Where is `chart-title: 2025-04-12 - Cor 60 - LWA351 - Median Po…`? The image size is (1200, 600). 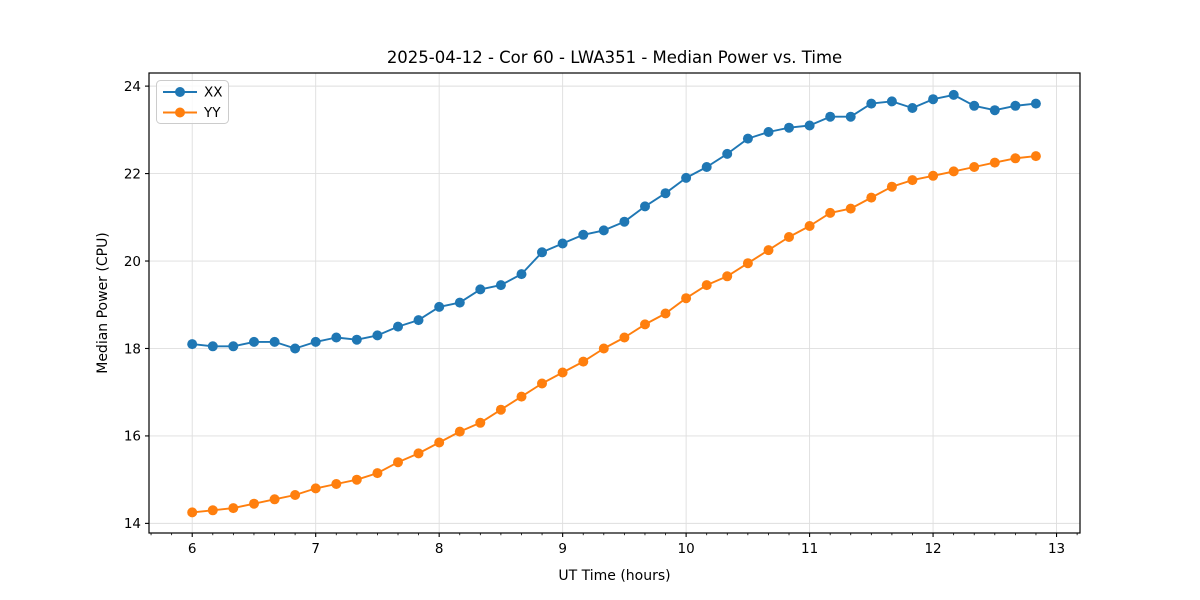
chart-title: 2025-04-12 - Cor 60 - LWA351 - Median Po… is located at coordinates (614, 57).